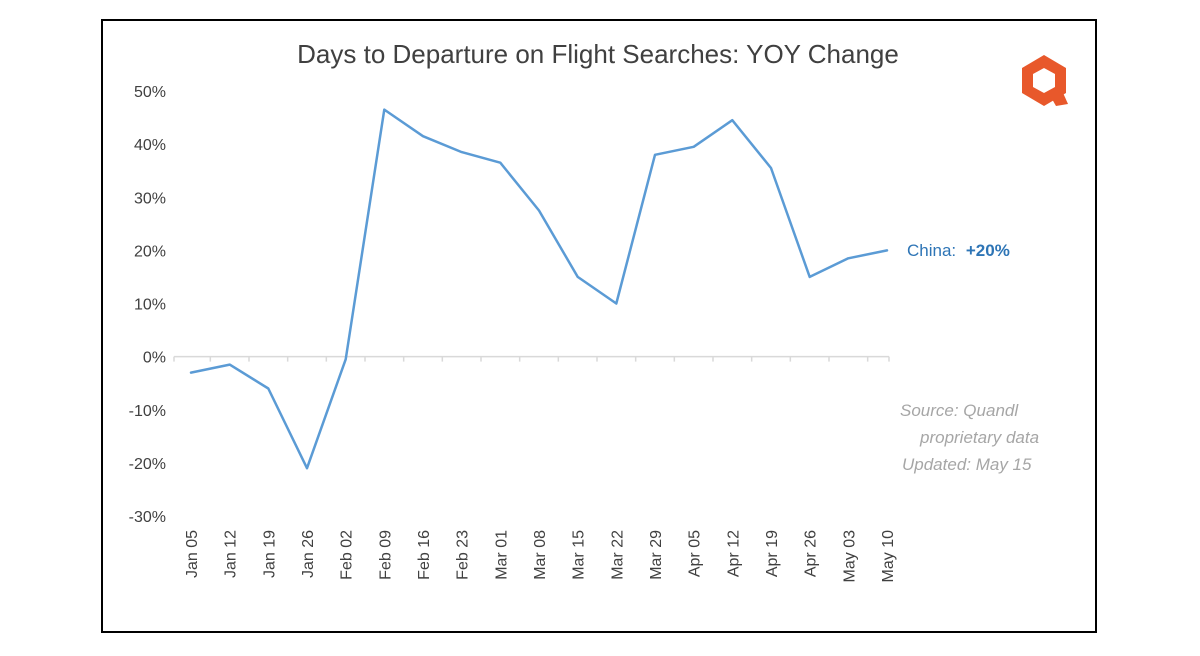 The image size is (1200, 656). Describe the element at coordinates (656, 555) in the screenshot. I see `x-tick-label: Mar 29` at that location.